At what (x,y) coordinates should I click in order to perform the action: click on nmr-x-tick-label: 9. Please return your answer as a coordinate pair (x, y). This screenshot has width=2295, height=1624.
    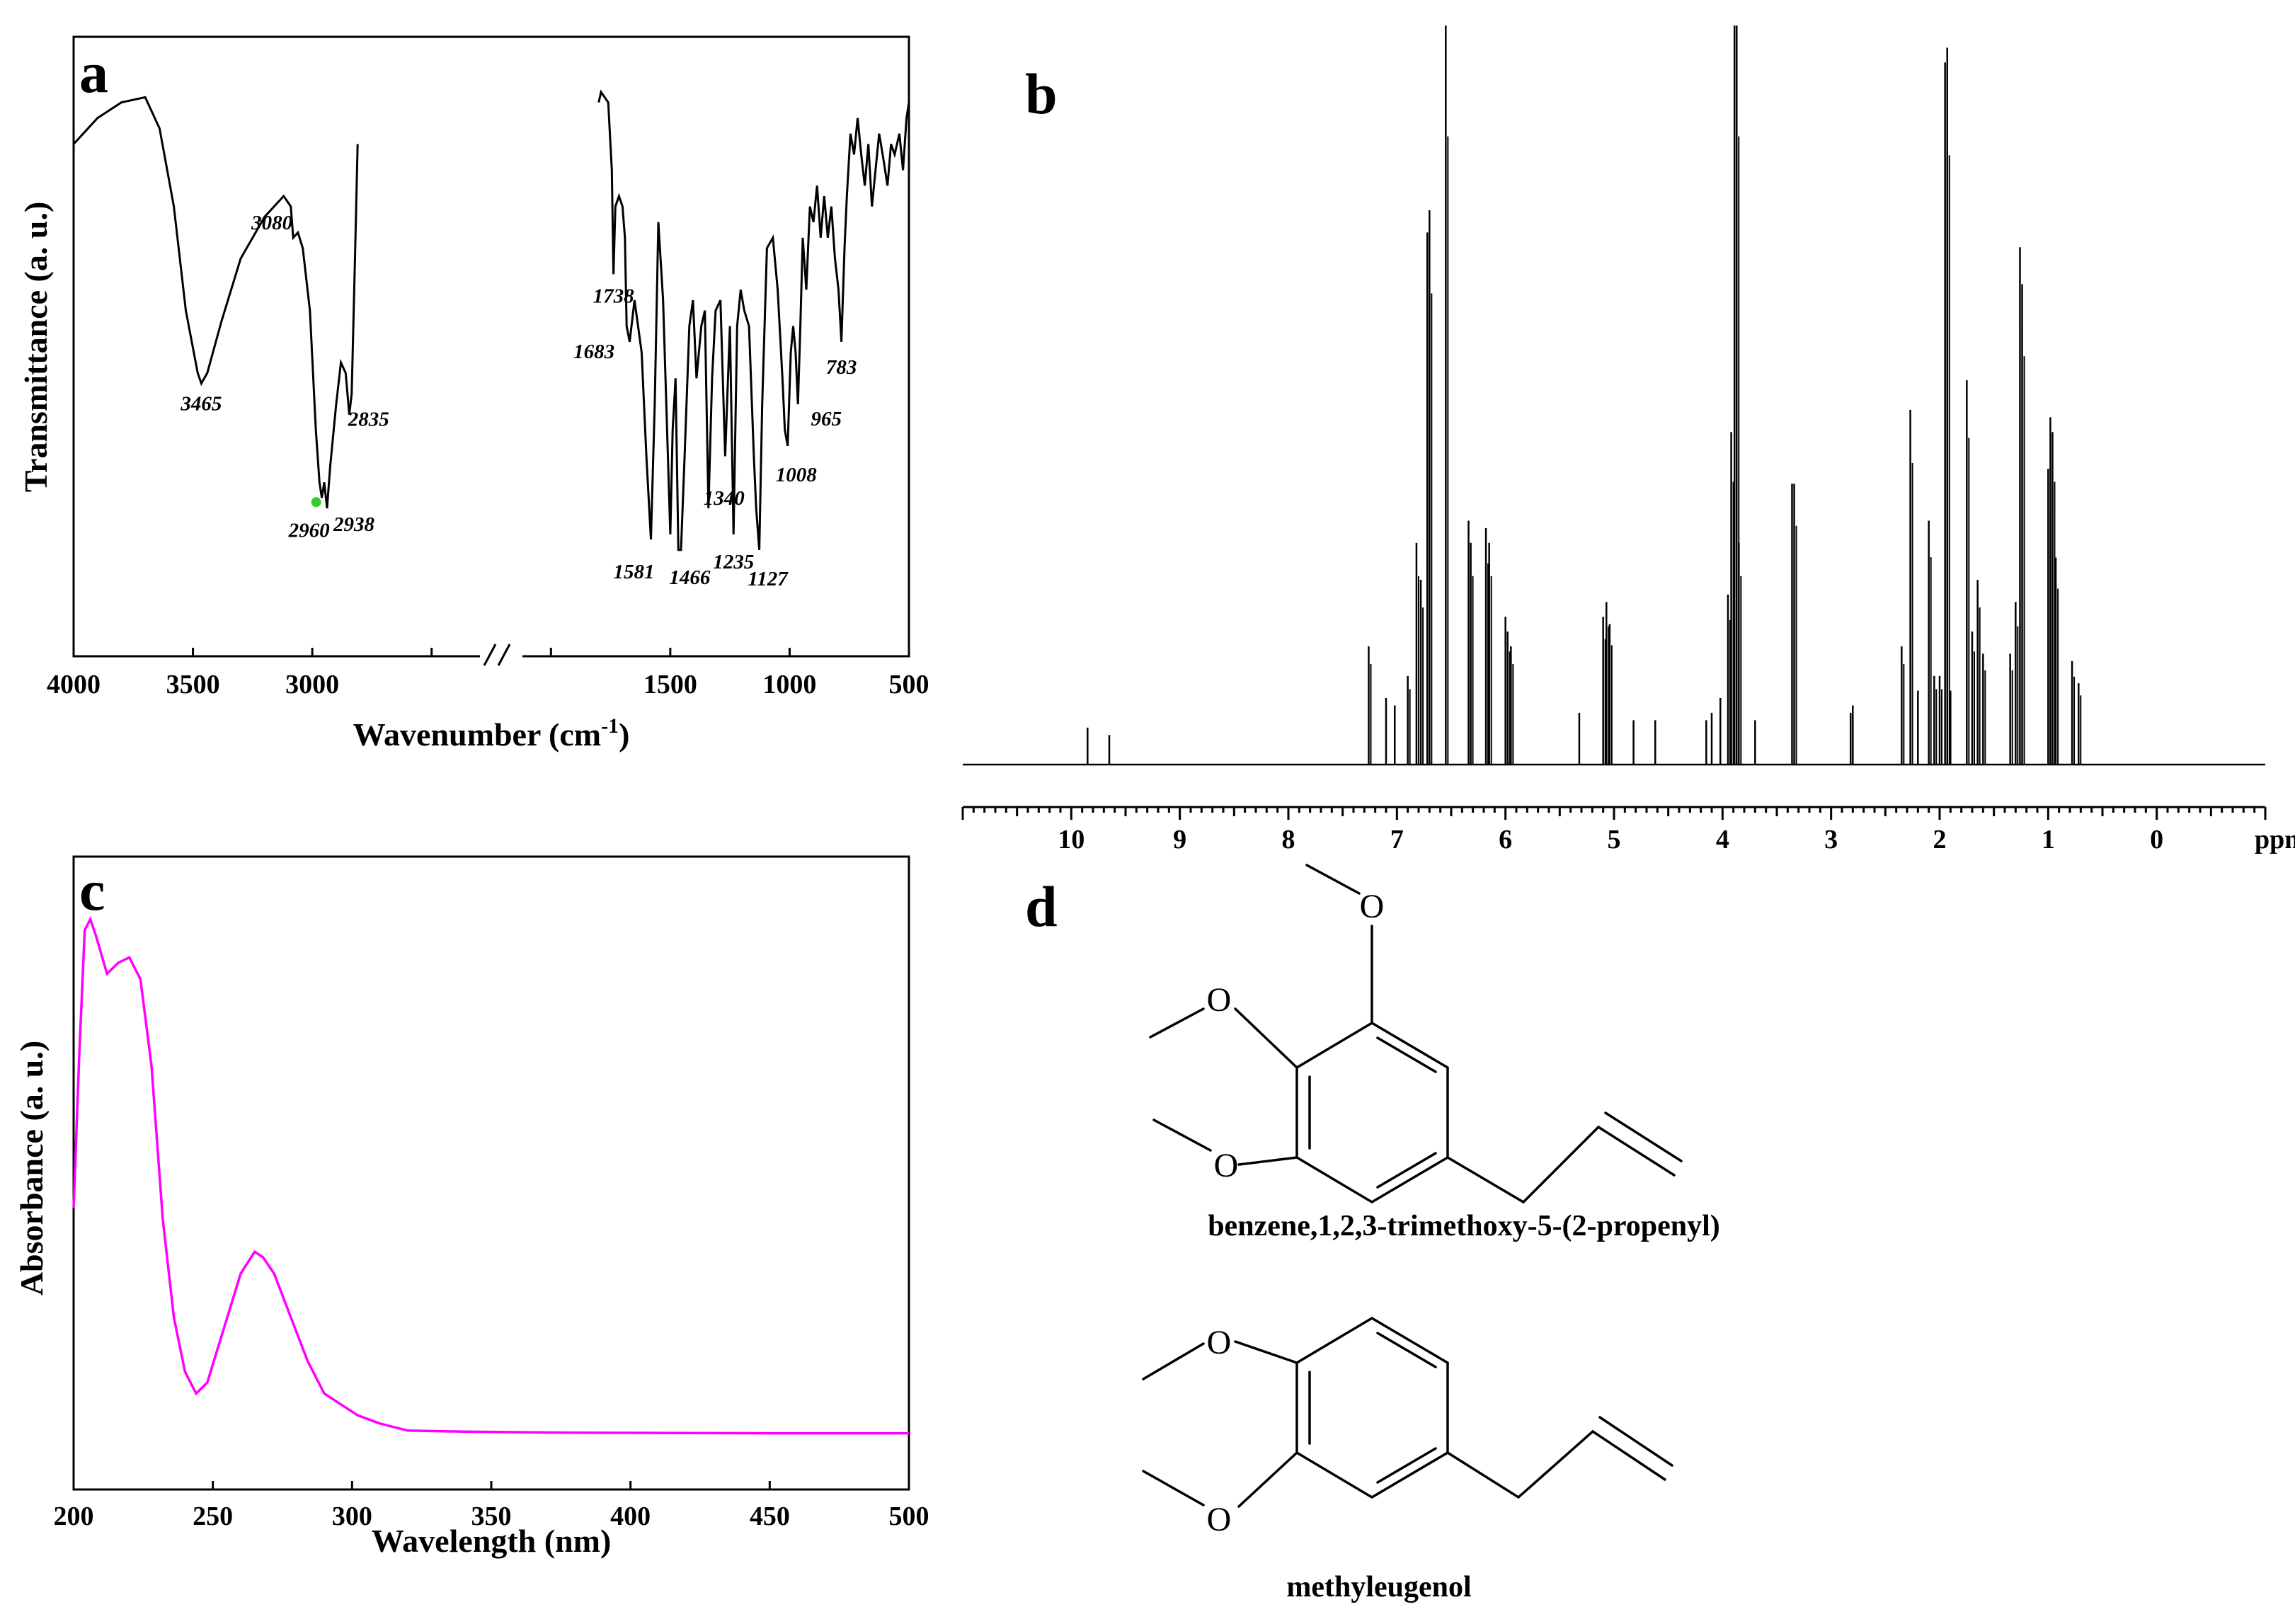
    Looking at the image, I should click on (1179, 839).